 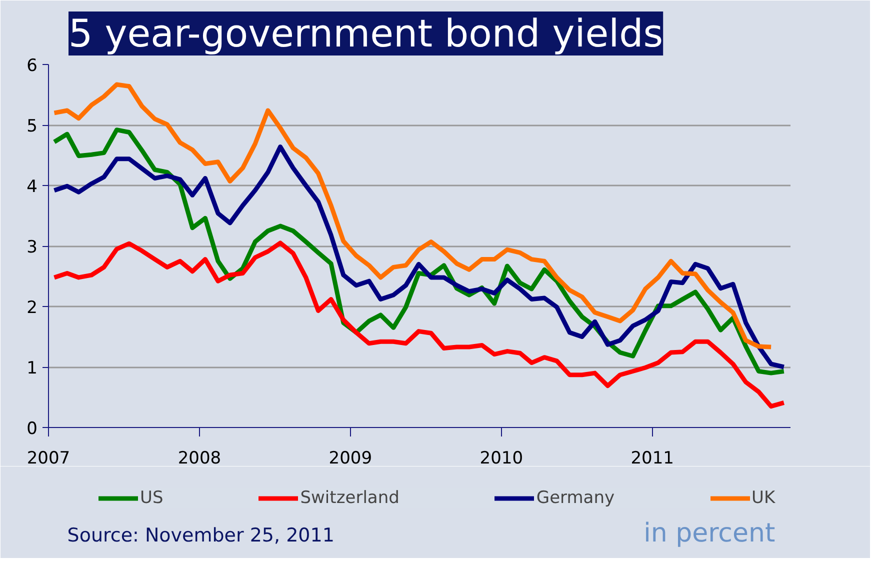 I want to click on x-tick-label: 2011, so click(x=652, y=458).